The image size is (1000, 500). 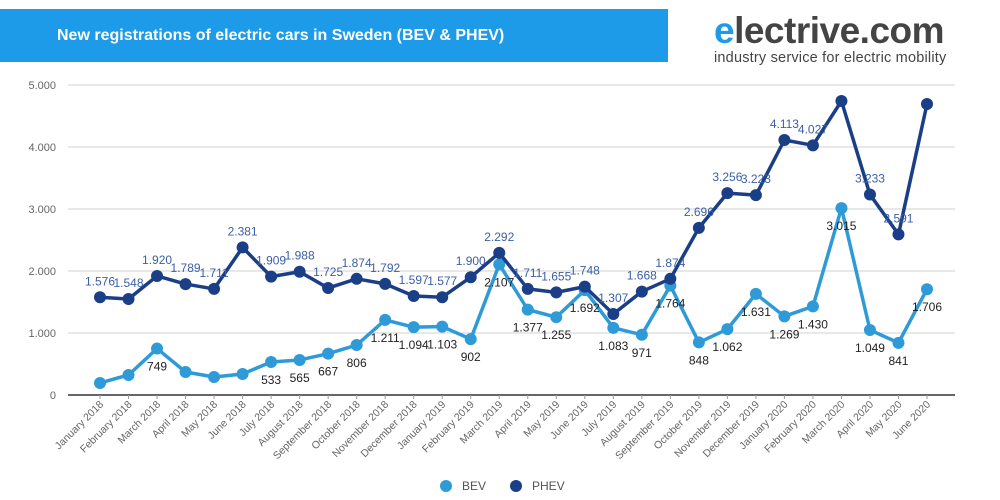 What do you see at coordinates (42, 210) in the screenshot?
I see `y-tick-label: 3.000` at bounding box center [42, 210].